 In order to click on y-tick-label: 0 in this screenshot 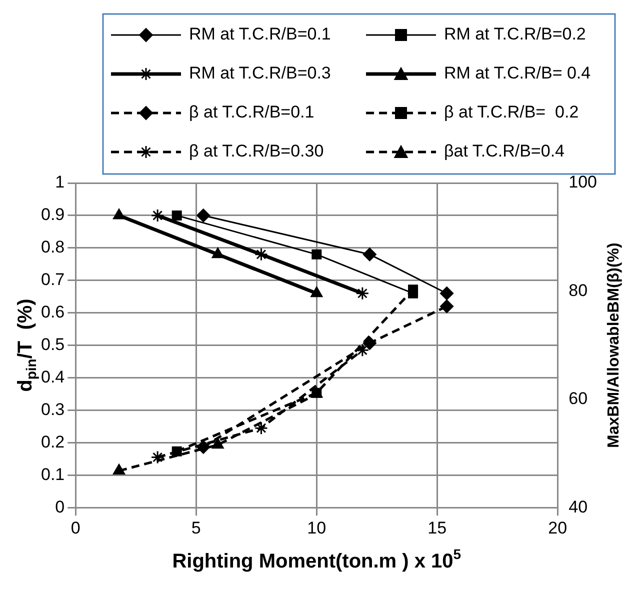, I will do `click(60, 506)`.